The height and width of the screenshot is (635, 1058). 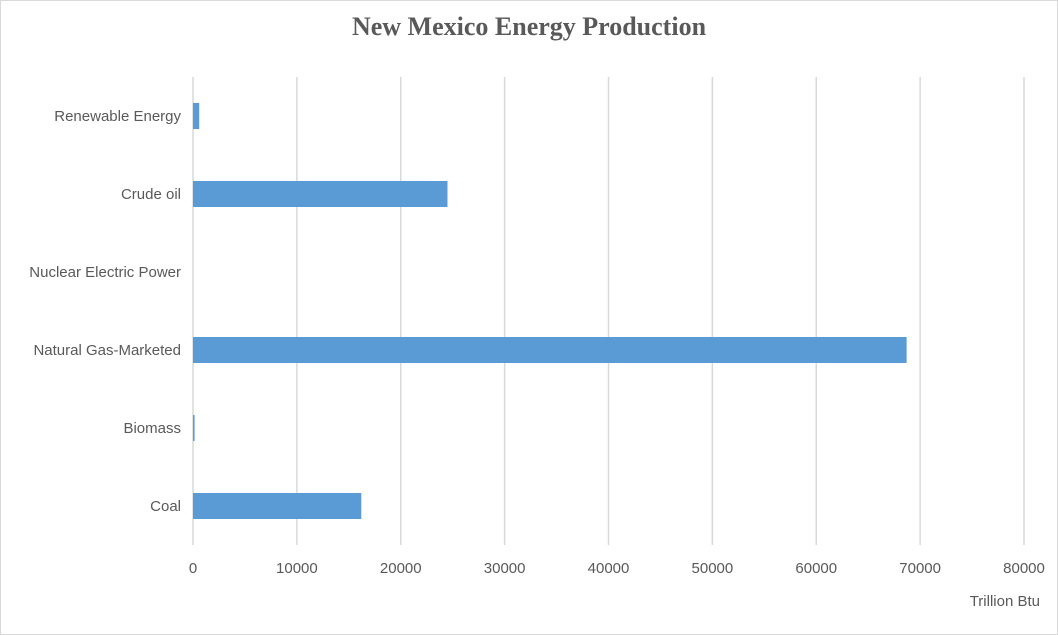 I want to click on y-category-label: Nuclear Electric Power, so click(x=105, y=272).